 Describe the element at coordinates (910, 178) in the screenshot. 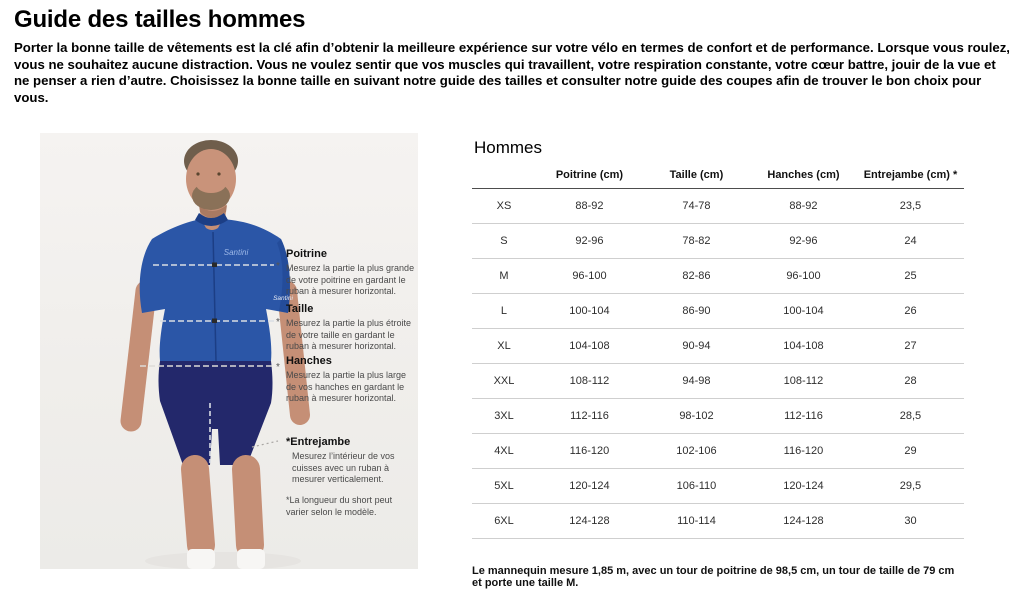

I see `header-cell-entrejambe: Entrejambe (cm) *` at that location.